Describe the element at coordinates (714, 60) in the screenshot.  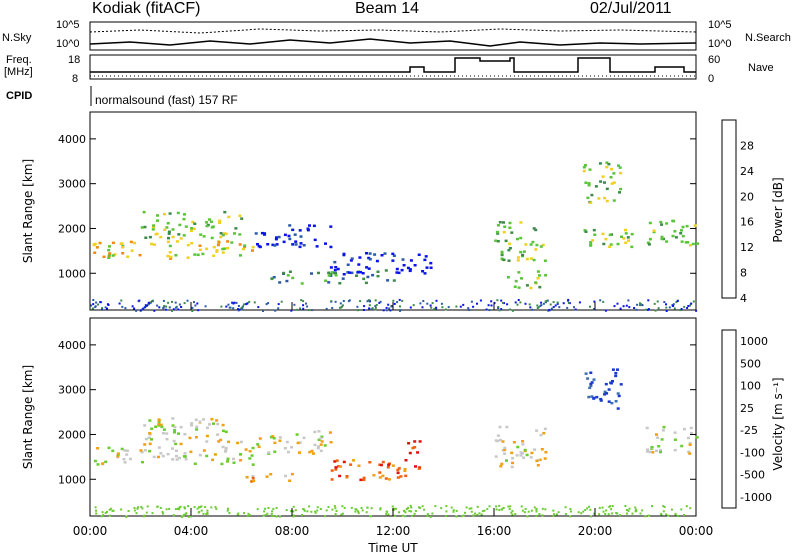
I see `freq-tick-right-top: 60` at that location.